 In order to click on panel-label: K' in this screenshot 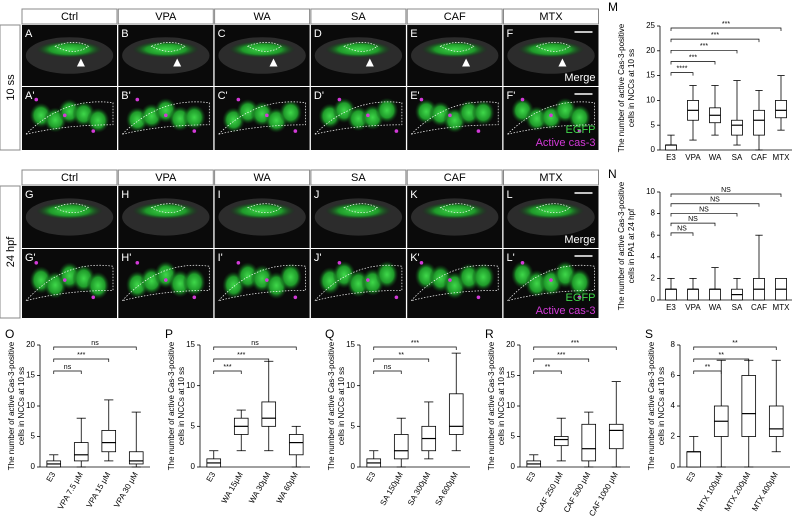, I will do `click(414, 258)`.